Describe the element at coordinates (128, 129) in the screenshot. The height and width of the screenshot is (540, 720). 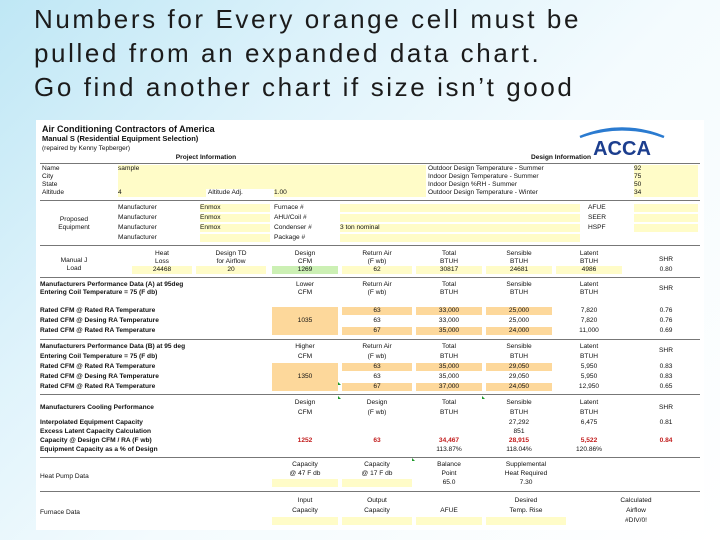
I see `sheet-header-line1: Air Conditioning Contractors of America` at that location.